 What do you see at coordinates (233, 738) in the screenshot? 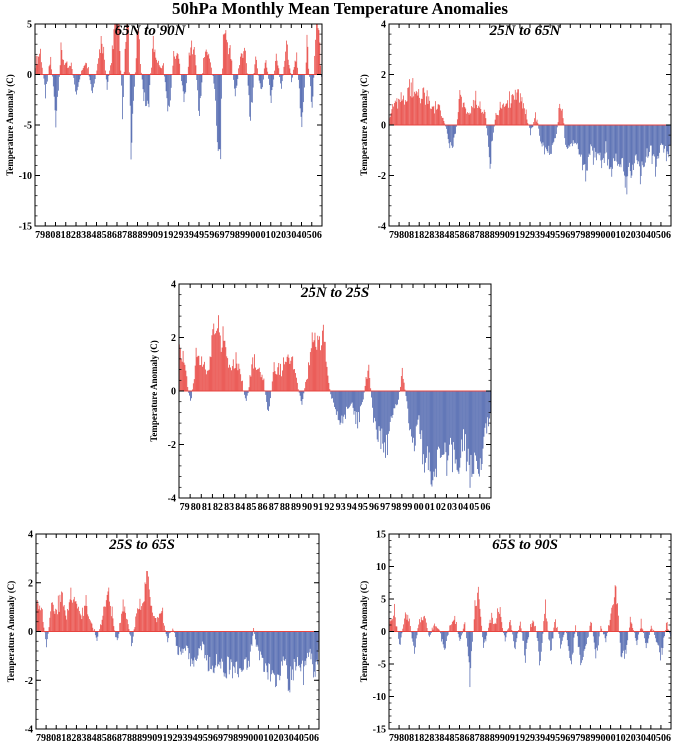
I see `x-tick-label: 98` at bounding box center [233, 738].